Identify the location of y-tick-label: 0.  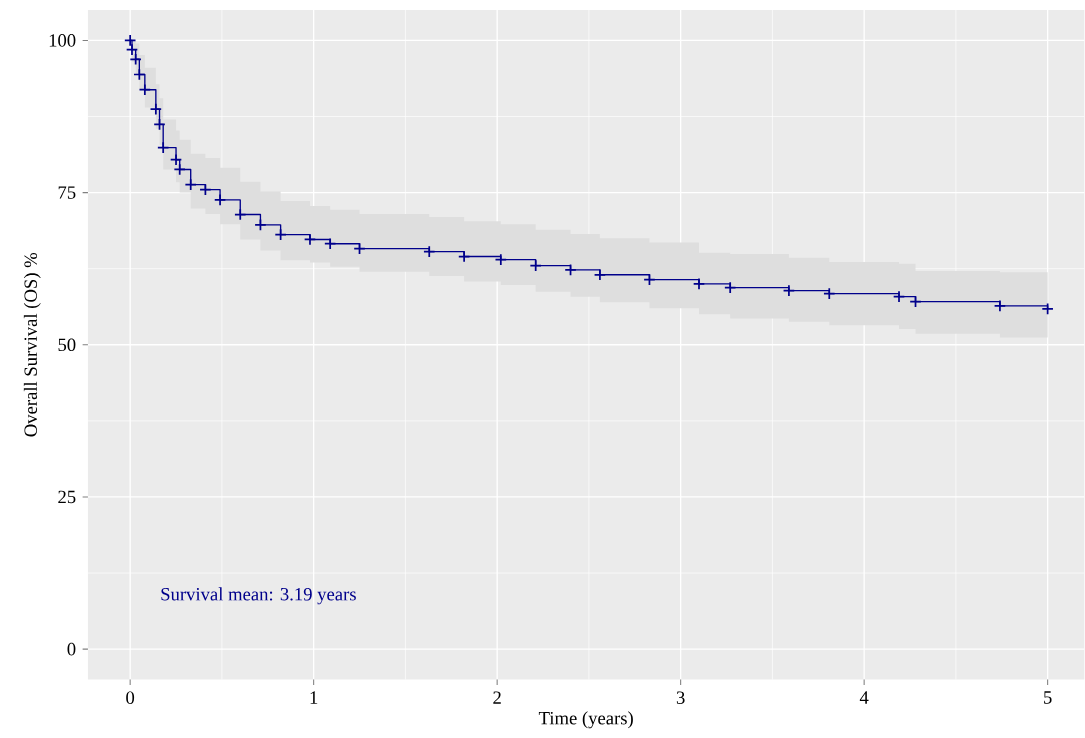
(71, 649).